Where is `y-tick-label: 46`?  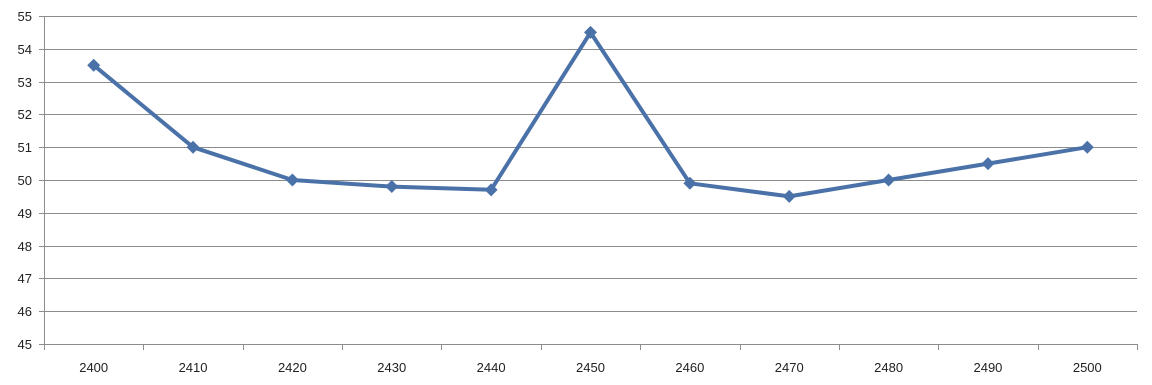 y-tick-label: 46 is located at coordinates (25, 311).